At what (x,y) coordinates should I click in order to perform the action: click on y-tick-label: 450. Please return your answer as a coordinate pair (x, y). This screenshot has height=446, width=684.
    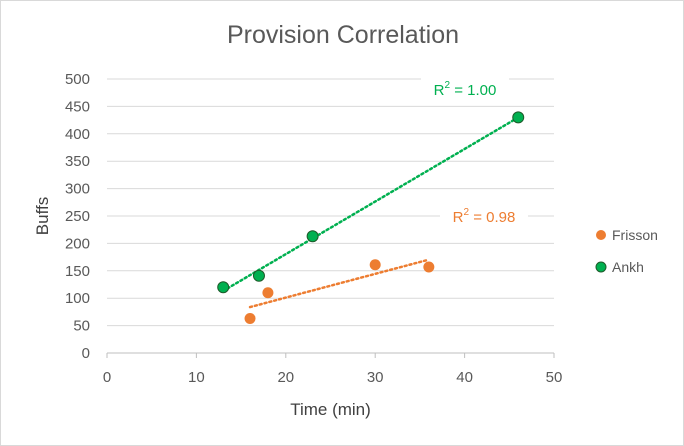
    Looking at the image, I should click on (77, 106).